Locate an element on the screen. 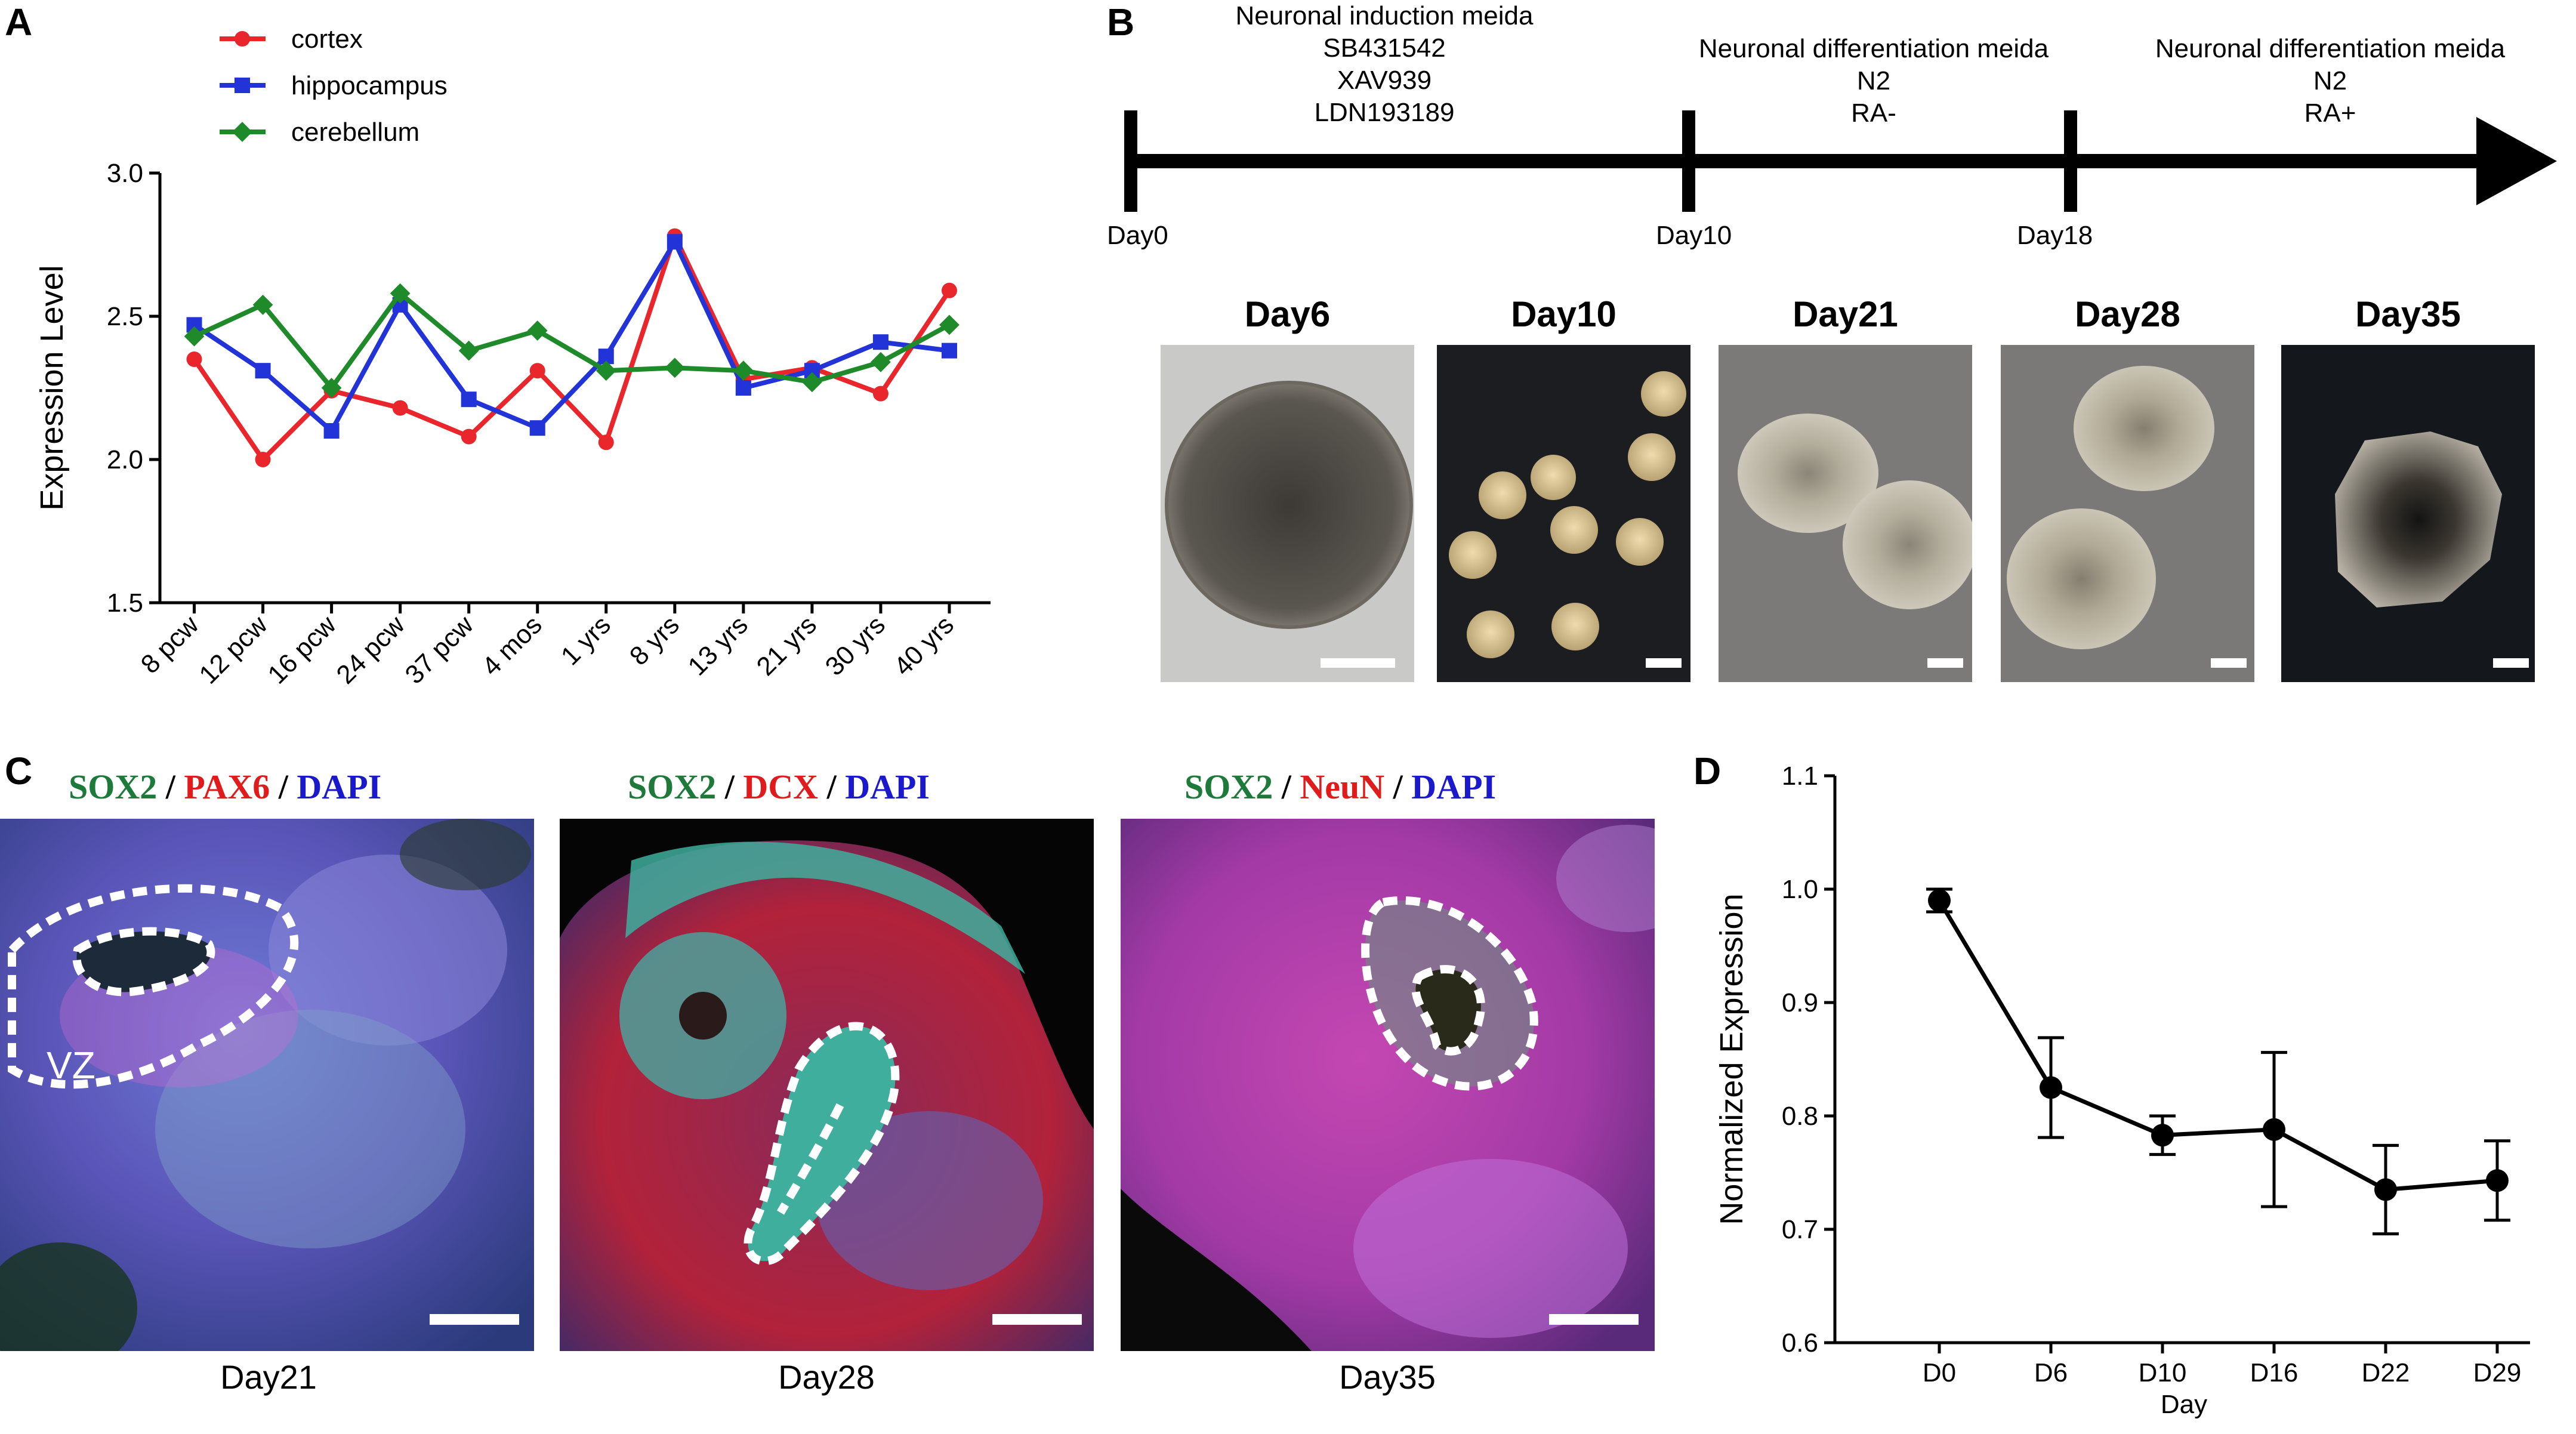 This screenshot has width=2576, height=1434. stage3-media-text: Neuronal differentiation meida N2 RA+ is located at coordinates (2331, 81).